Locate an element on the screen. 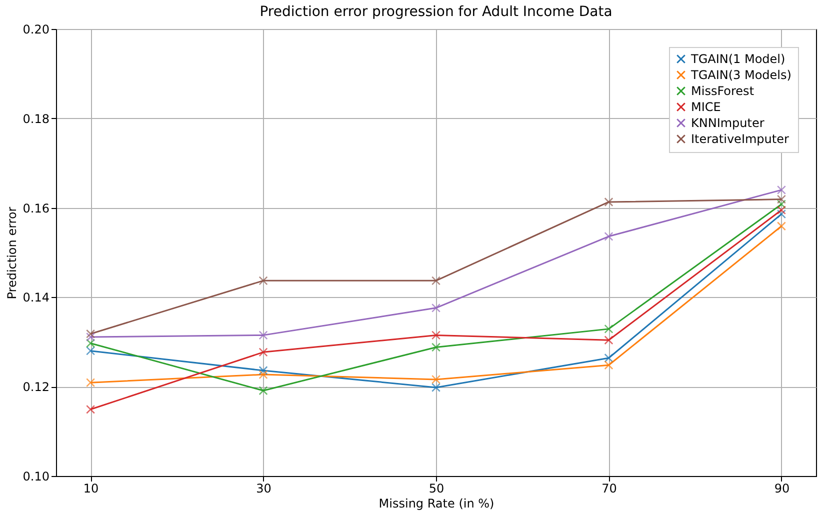 This screenshot has width=821, height=514. y-axis-title: Prediction error is located at coordinates (11, 253).